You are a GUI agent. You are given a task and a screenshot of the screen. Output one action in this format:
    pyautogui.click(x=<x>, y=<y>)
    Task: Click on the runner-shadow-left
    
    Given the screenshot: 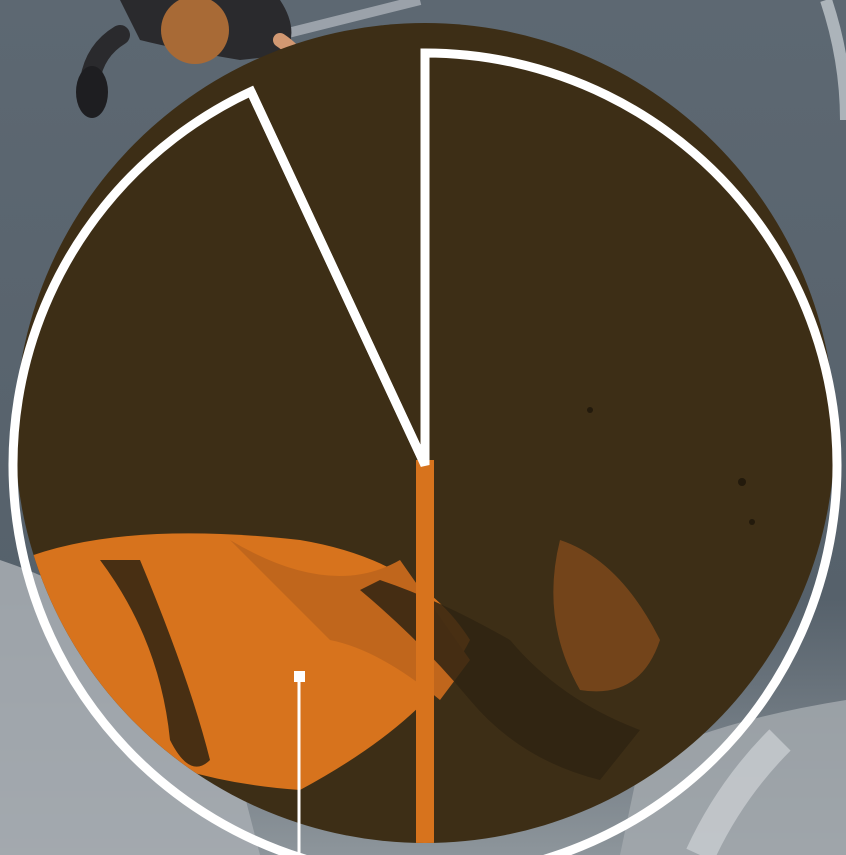 What is the action you would take?
    pyautogui.click(x=155, y=663)
    